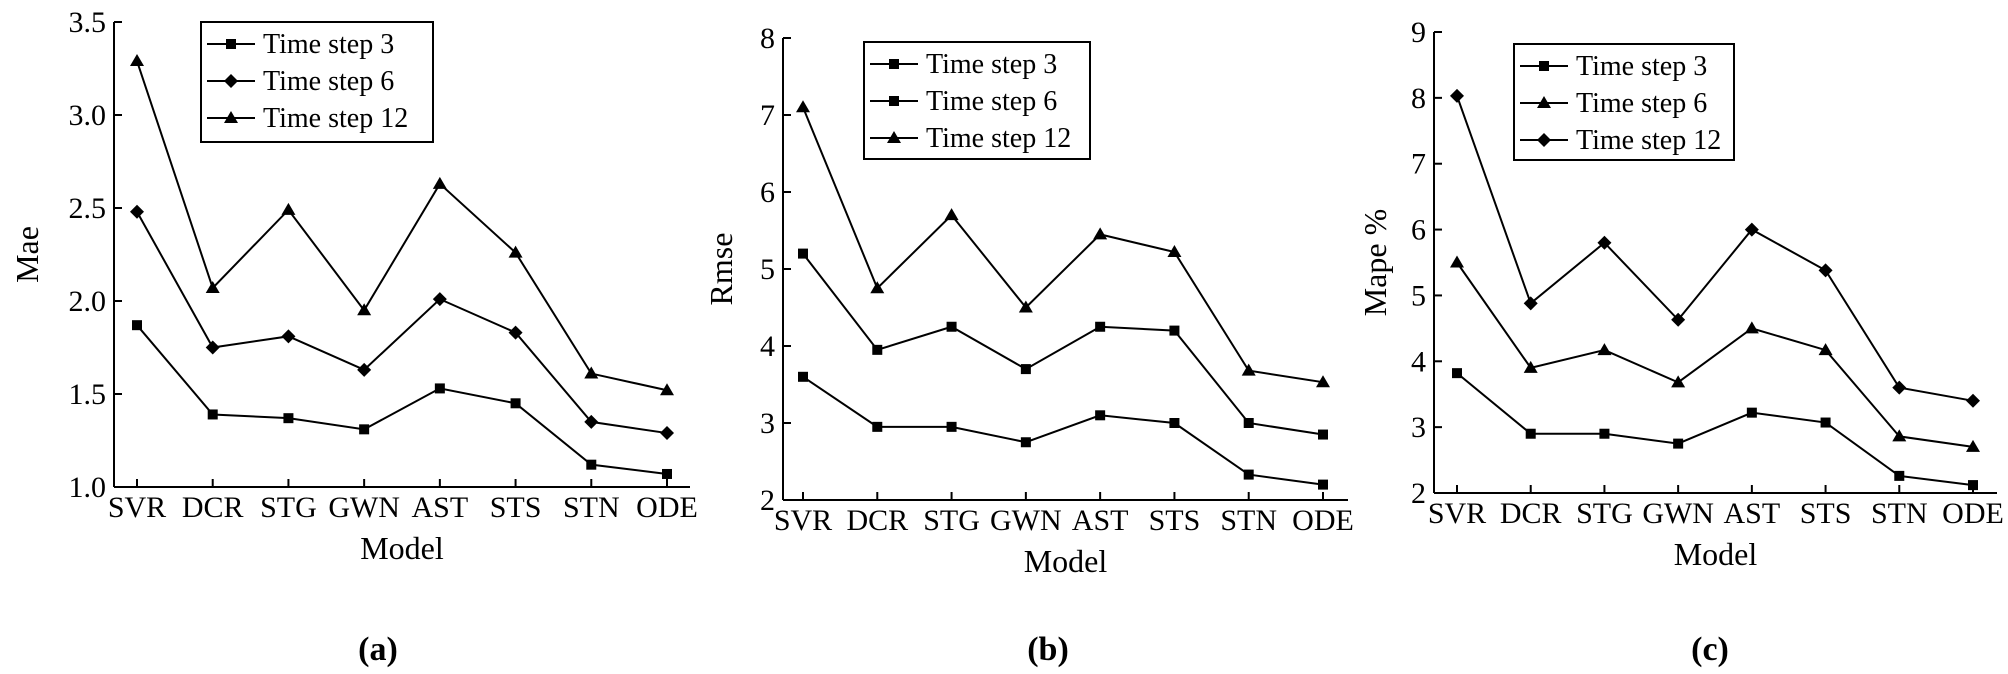 The height and width of the screenshot is (674, 2008). Describe the element at coordinates (1710, 649) in the screenshot. I see `panel-caption: (c)` at that location.